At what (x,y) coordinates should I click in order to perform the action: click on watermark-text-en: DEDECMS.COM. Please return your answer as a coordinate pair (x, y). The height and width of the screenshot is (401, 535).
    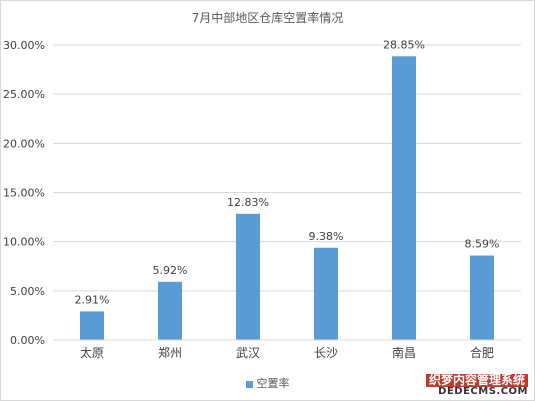
    Looking at the image, I should click on (483, 391).